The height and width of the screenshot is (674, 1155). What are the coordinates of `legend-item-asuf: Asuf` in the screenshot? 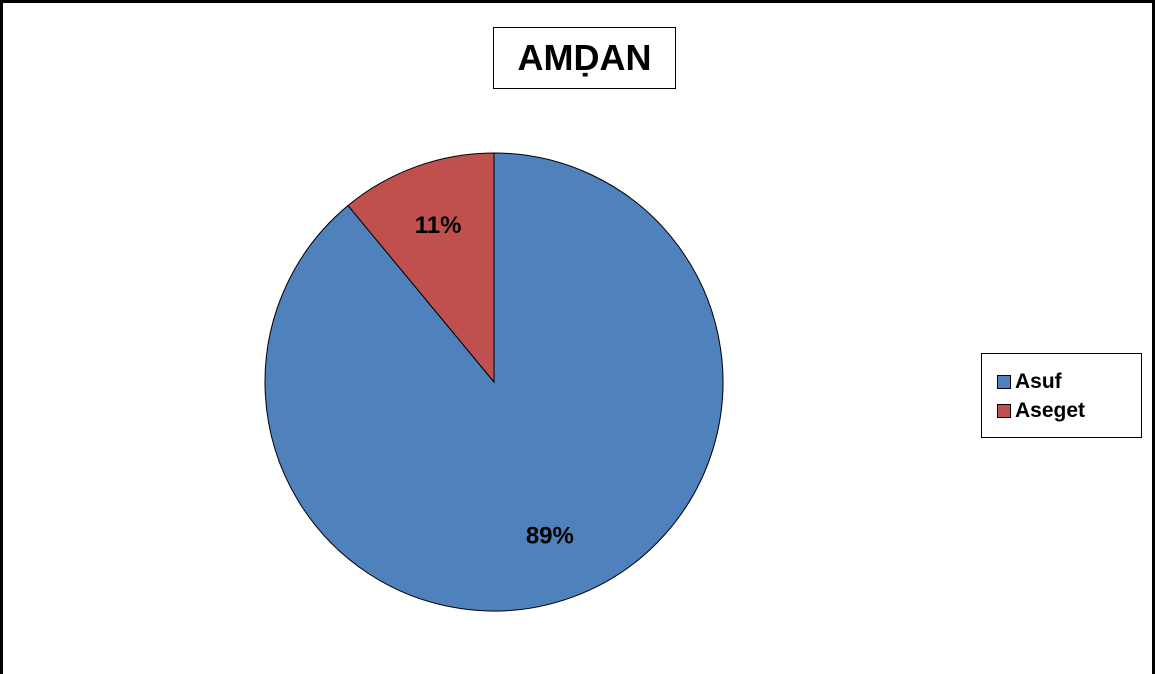 It's located at (1029, 381).